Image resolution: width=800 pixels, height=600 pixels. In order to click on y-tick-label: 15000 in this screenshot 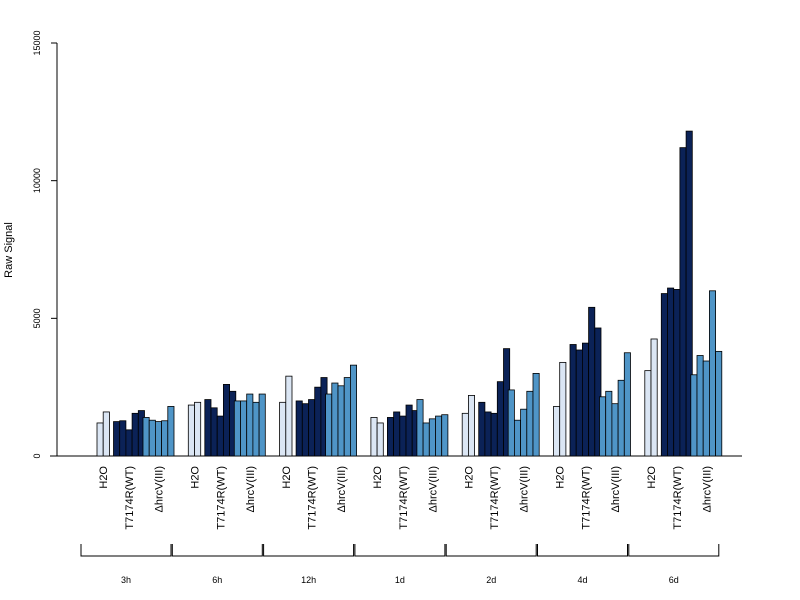, I will do `click(37, 42)`.